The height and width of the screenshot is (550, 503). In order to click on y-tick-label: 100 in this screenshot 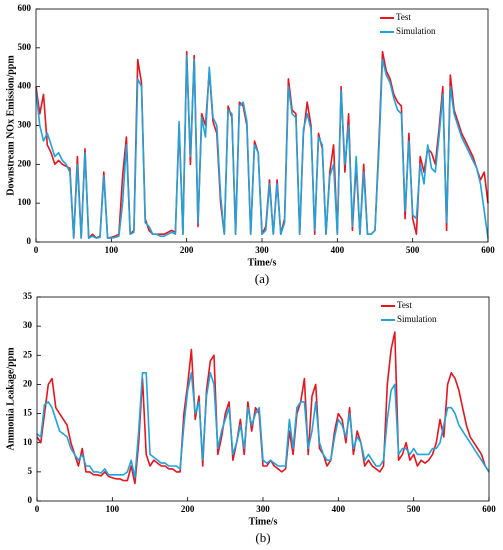, I will do `click(25, 202)`.